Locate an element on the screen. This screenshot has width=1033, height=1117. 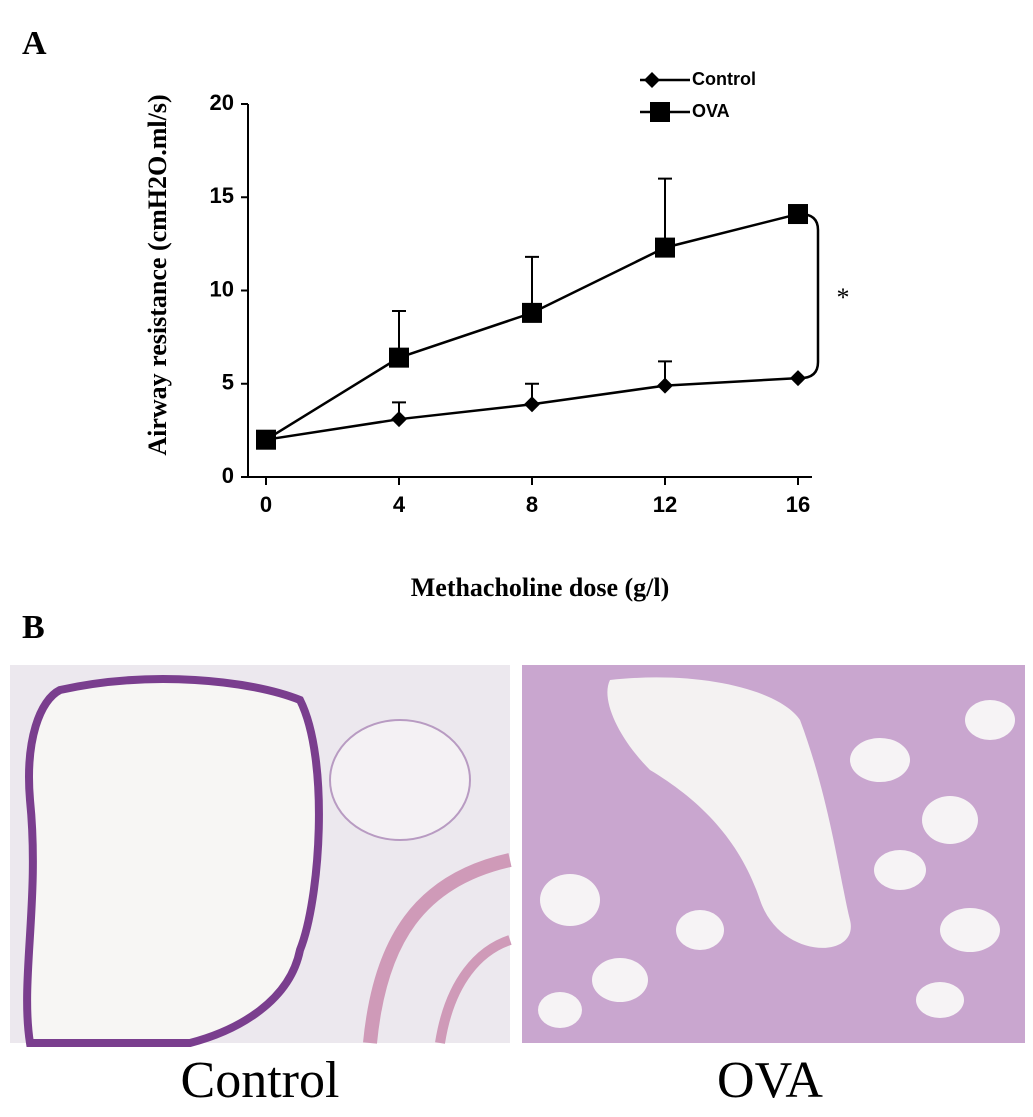
y-tick-label: 20 is located at coordinates (222, 102).